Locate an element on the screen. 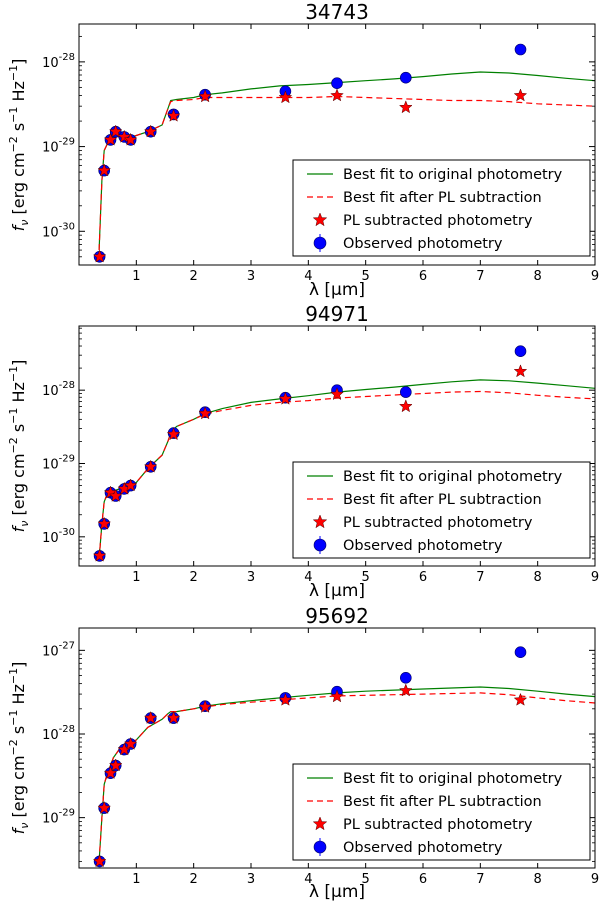 This screenshot has height=903, width=600. panel-title: 94971 is located at coordinates (337, 314).